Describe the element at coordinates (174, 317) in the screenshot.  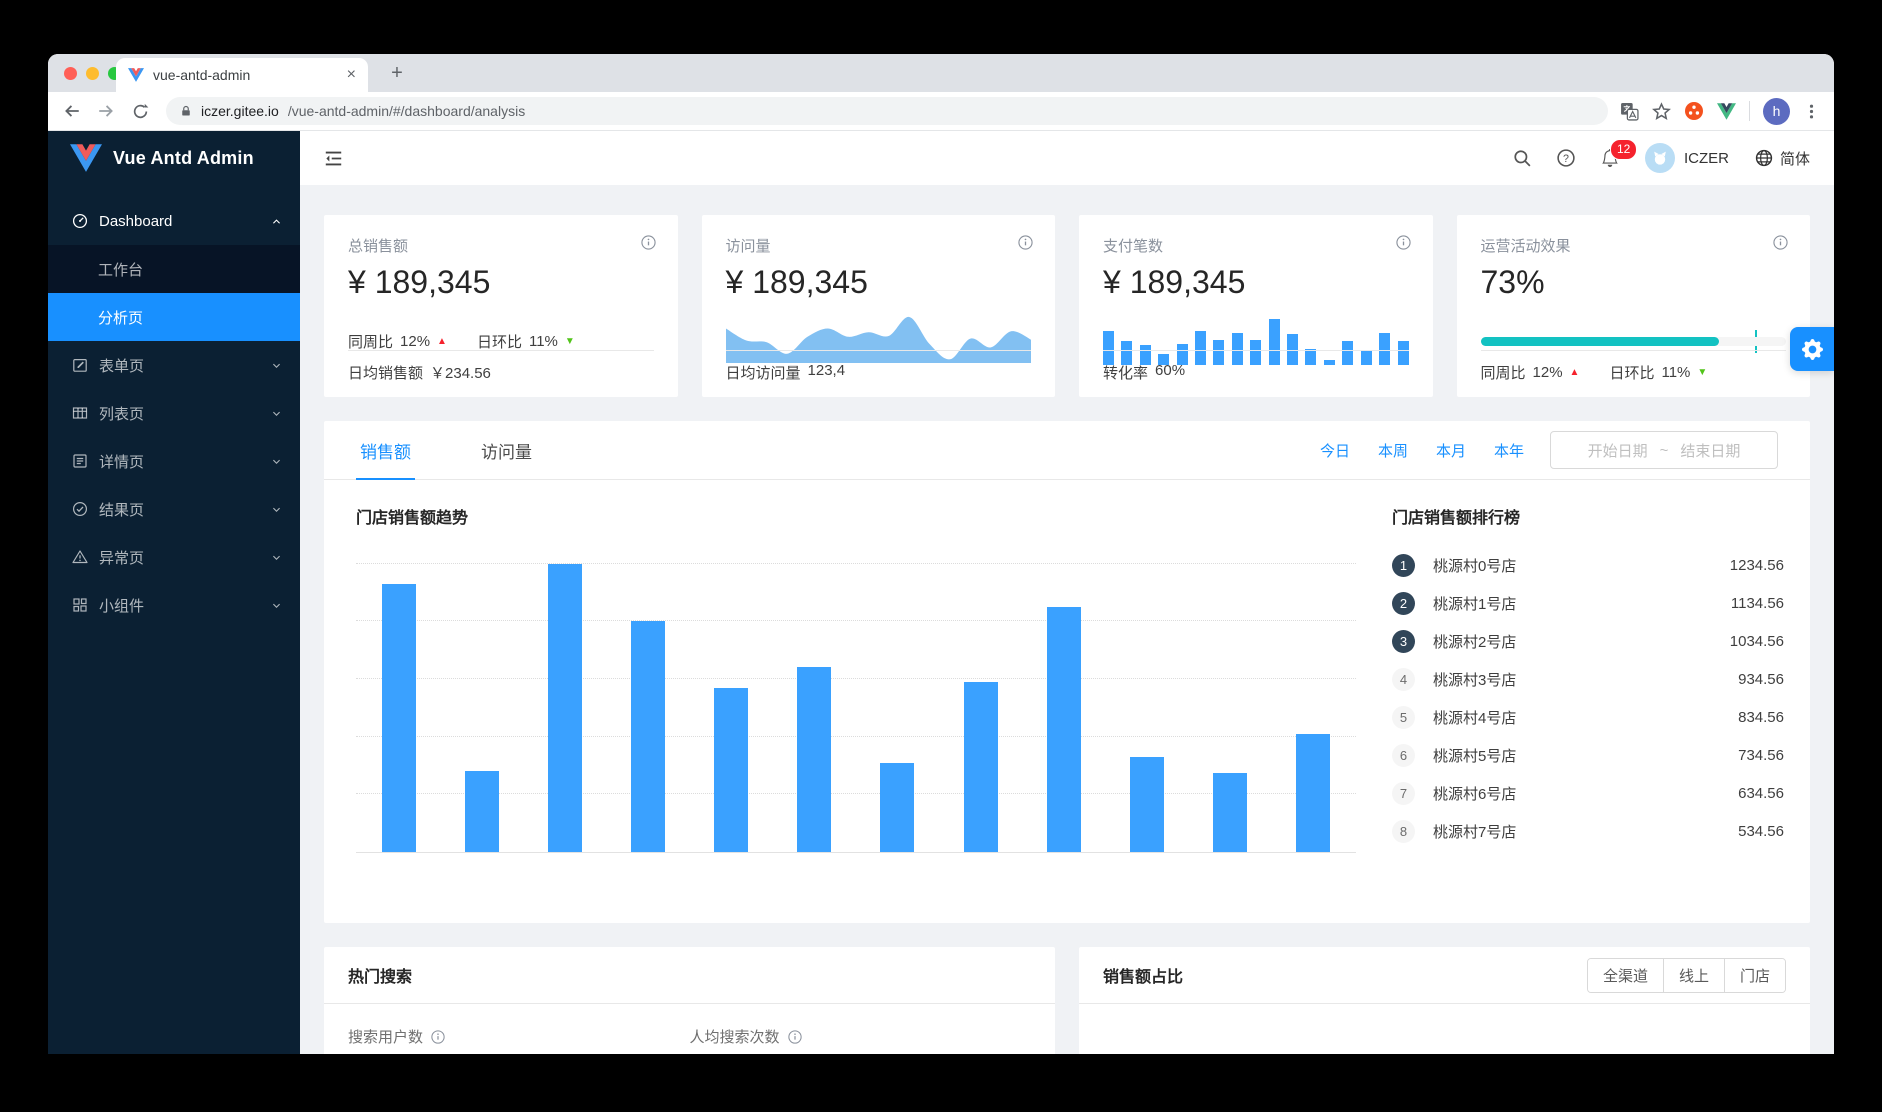
I see `sidebar-subitem-analysis: 分析页` at that location.